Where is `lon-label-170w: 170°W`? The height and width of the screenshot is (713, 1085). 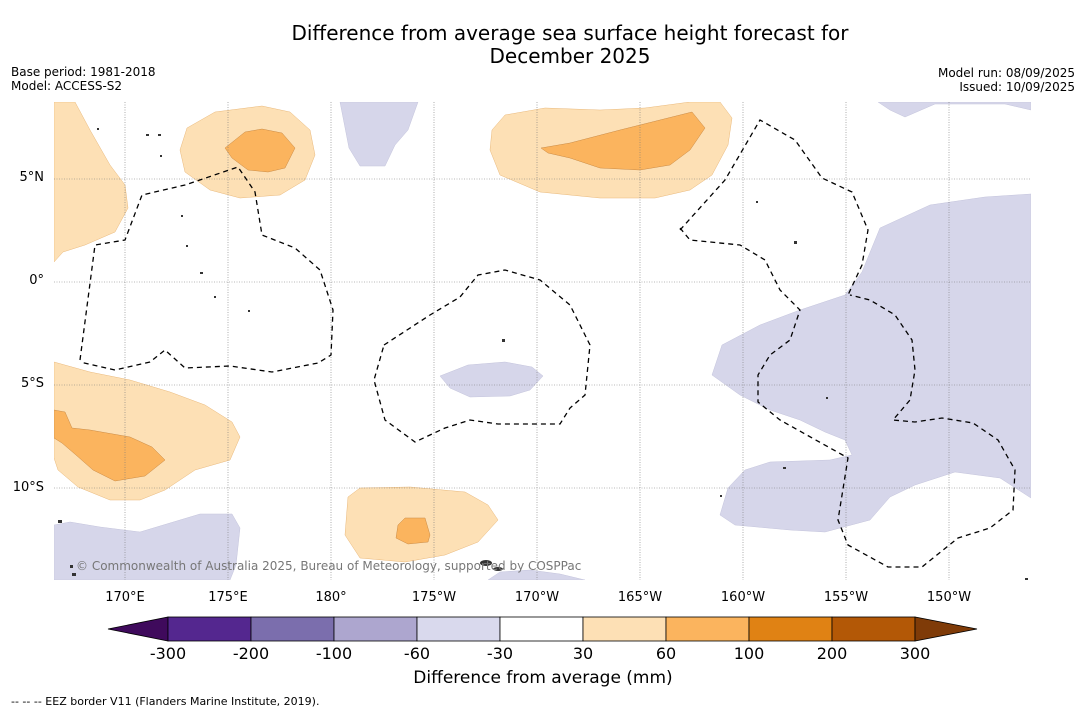
lon-label-170w: 170°W is located at coordinates (537, 597).